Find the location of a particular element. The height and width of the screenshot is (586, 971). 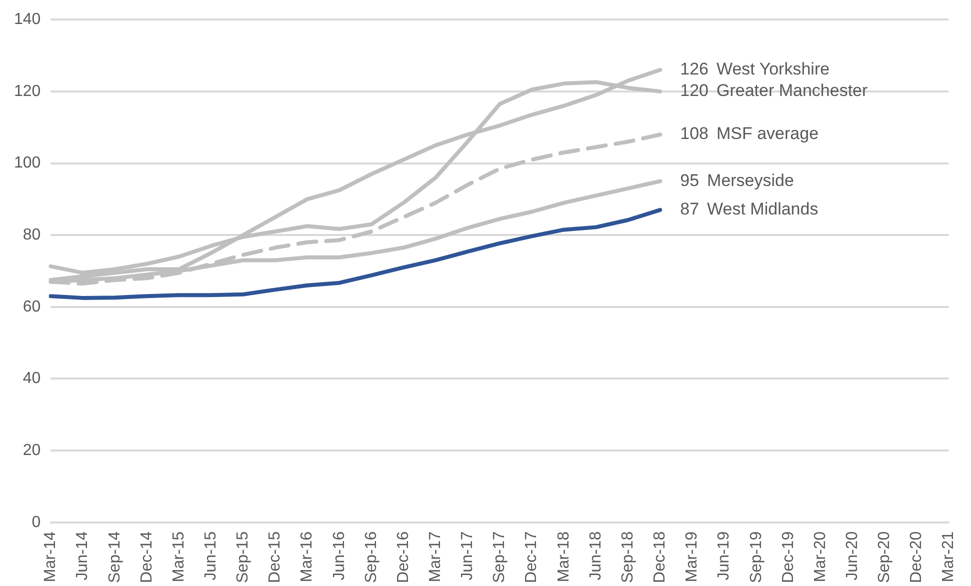

x-tick-label: Sep-17 is located at coordinates (499, 557).